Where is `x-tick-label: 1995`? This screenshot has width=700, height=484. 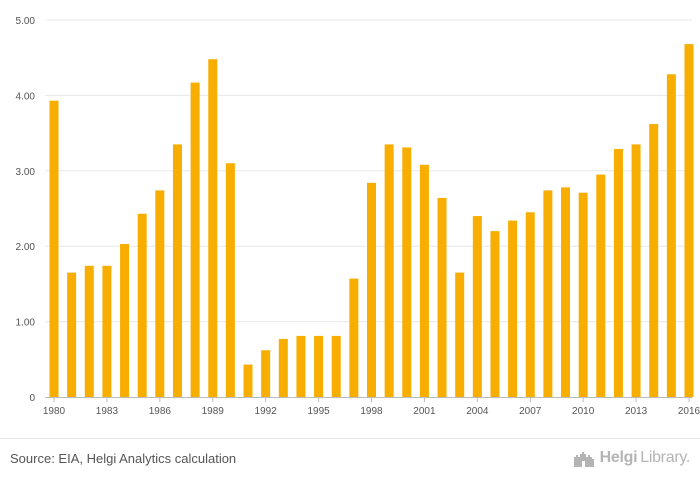
x-tick-label: 1995 is located at coordinates (318, 411).